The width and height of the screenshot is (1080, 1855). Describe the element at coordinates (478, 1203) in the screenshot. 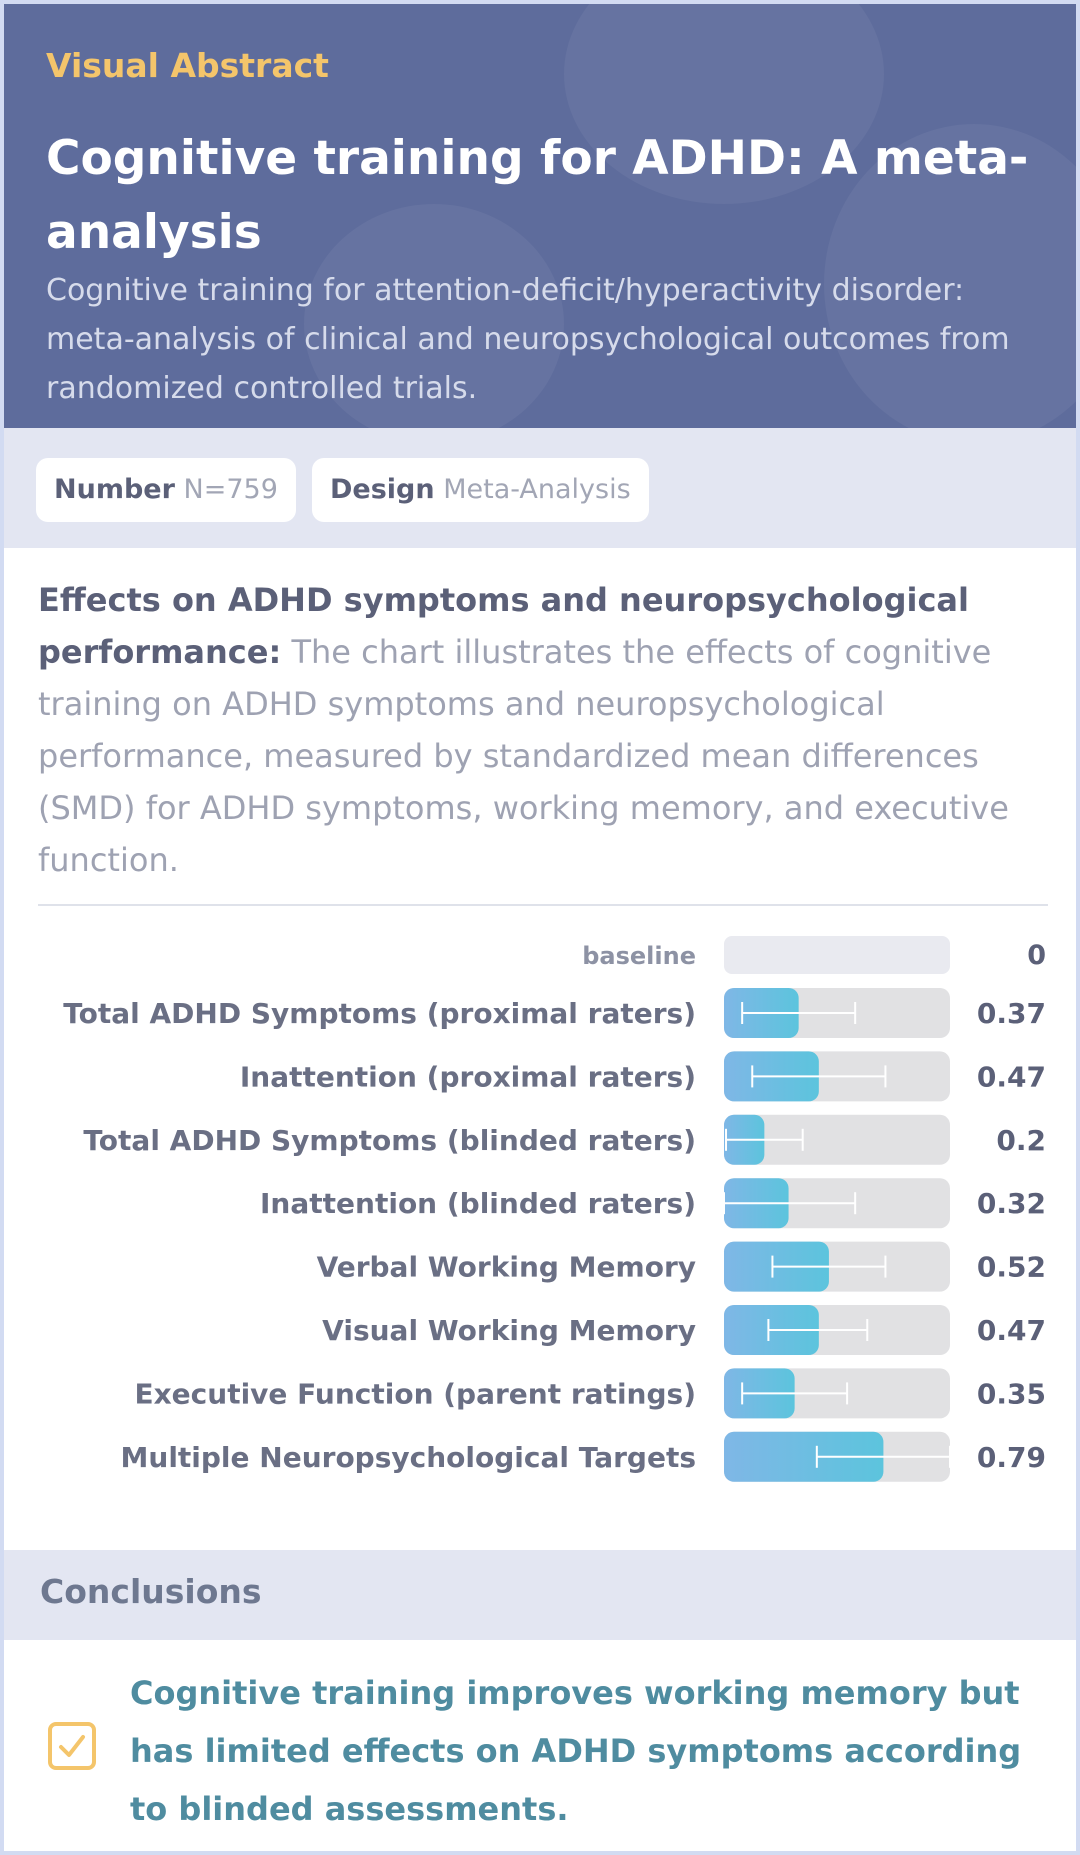

I see `category-label: Inattention (blinded raters)` at that location.